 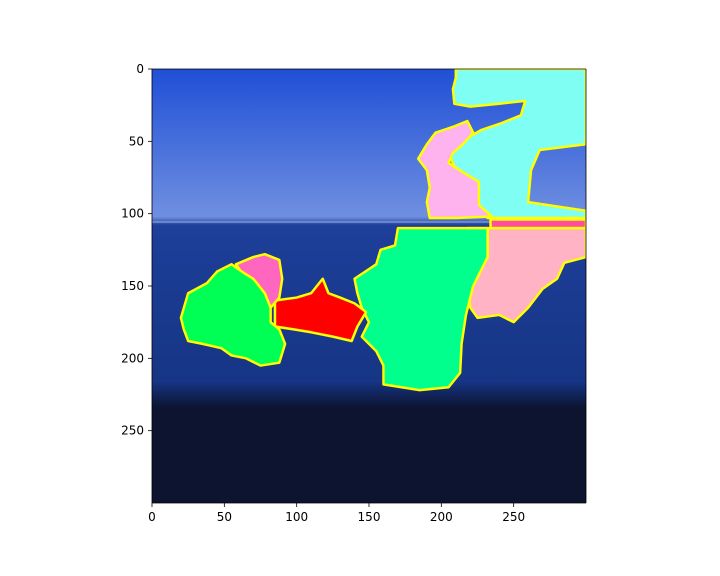 What do you see at coordinates (296, 517) in the screenshot?
I see `x-tick-label: 100` at bounding box center [296, 517].